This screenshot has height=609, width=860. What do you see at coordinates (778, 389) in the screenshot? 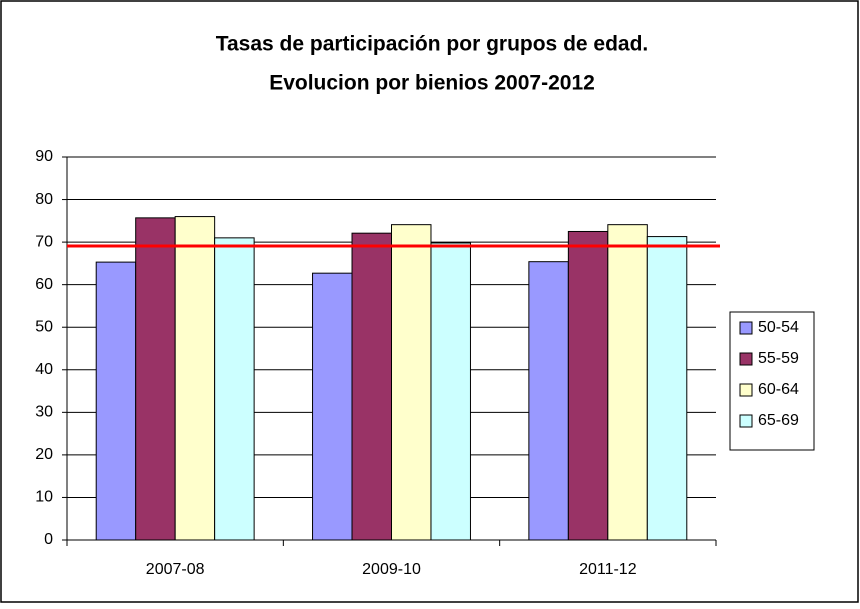
I see `legend-label: 60-64` at bounding box center [778, 389].